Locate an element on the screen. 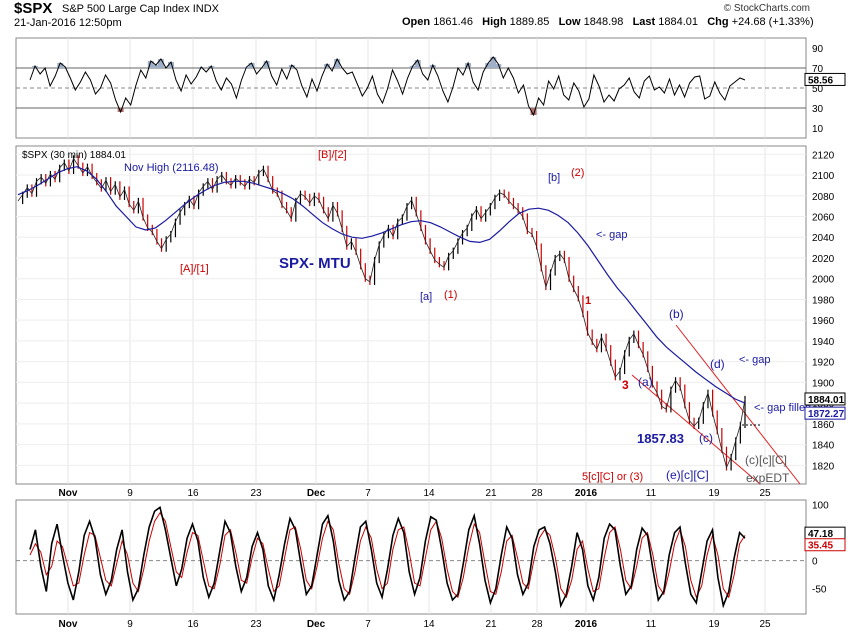  price-annotation: 5[c][C] or (3) is located at coordinates (612, 477).